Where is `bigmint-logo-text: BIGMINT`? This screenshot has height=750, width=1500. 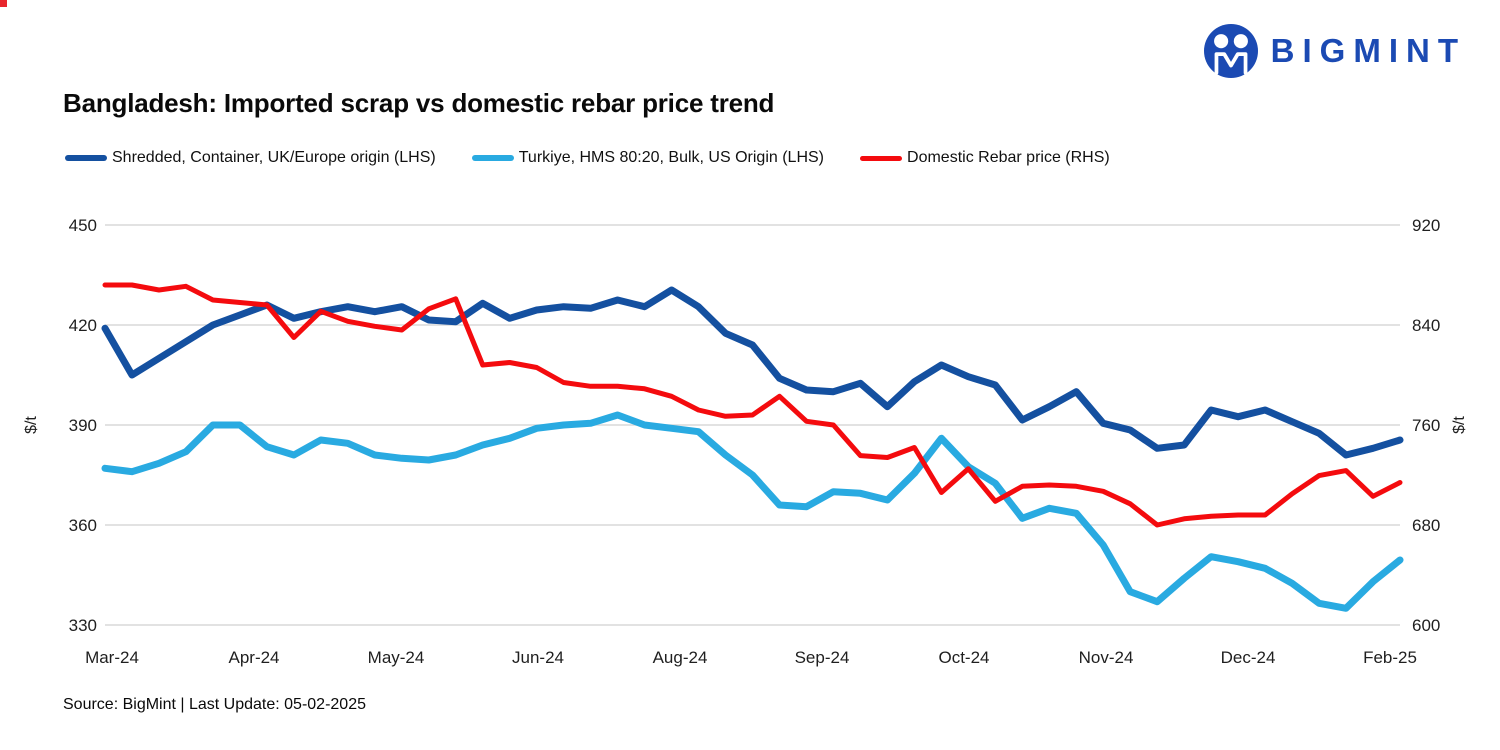 bigmint-logo-text: BIGMINT is located at coordinates (1368, 50).